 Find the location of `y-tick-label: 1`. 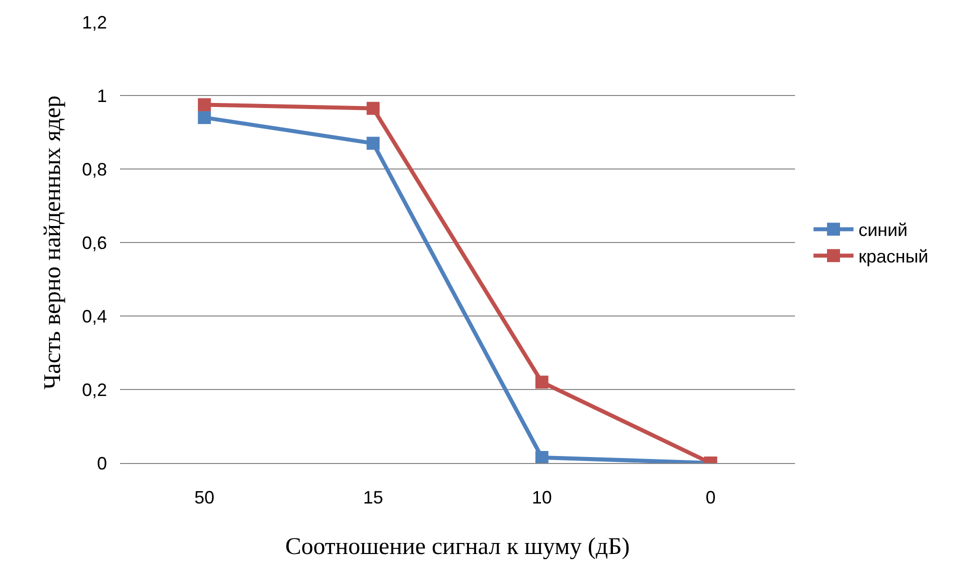

y-tick-label: 1 is located at coordinates (101, 96).